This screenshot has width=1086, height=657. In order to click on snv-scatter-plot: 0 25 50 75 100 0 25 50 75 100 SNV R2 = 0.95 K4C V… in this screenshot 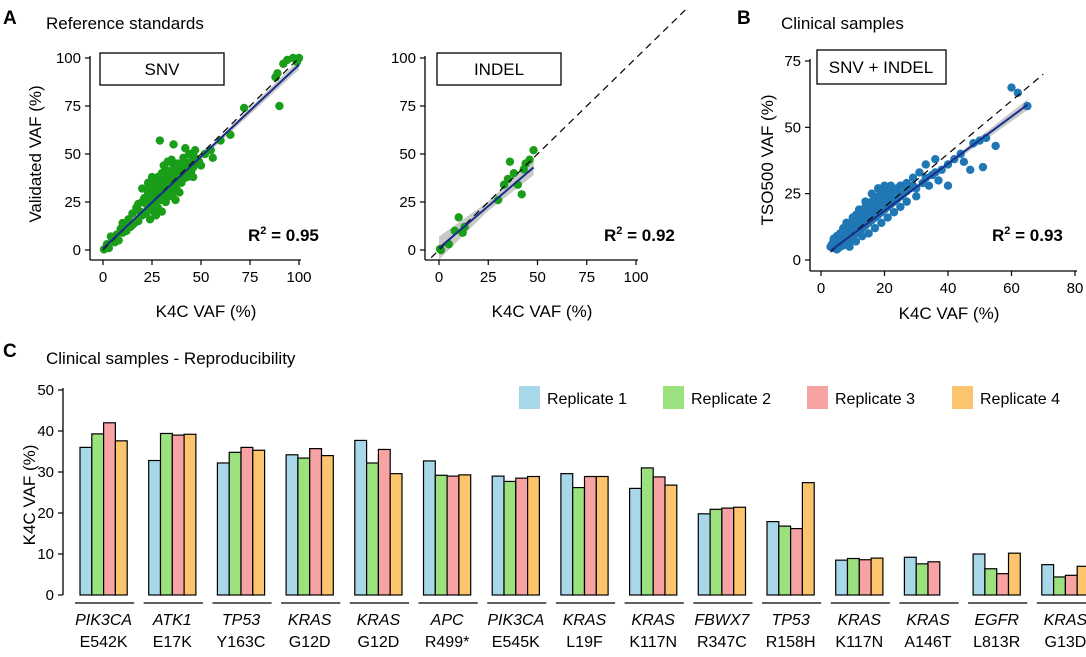, I will do `click(172, 185)`.